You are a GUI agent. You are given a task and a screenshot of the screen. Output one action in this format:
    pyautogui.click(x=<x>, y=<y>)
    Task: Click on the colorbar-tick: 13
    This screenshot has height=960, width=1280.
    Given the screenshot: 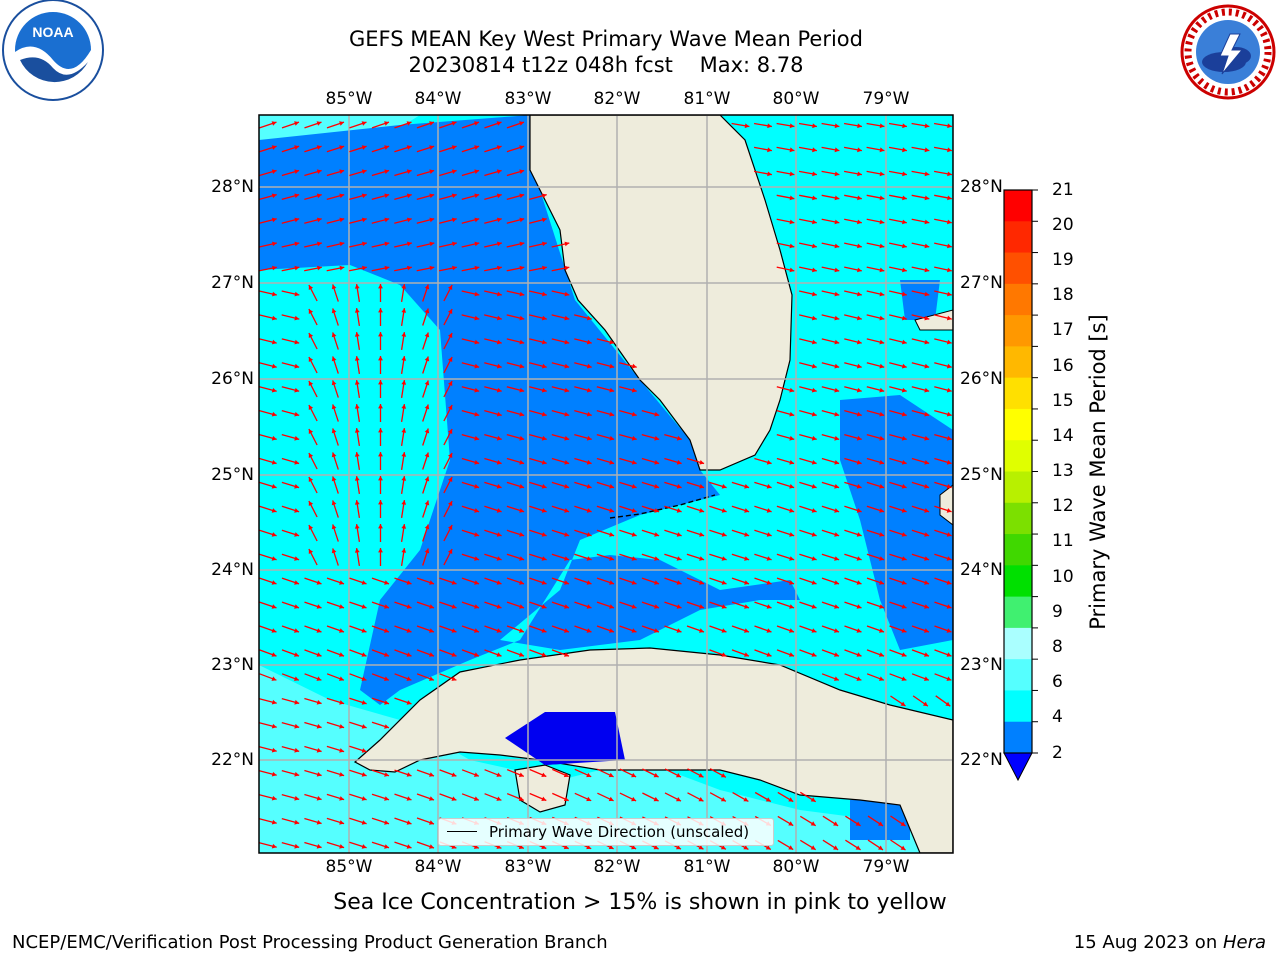 What is the action you would take?
    pyautogui.click(x=1063, y=471)
    